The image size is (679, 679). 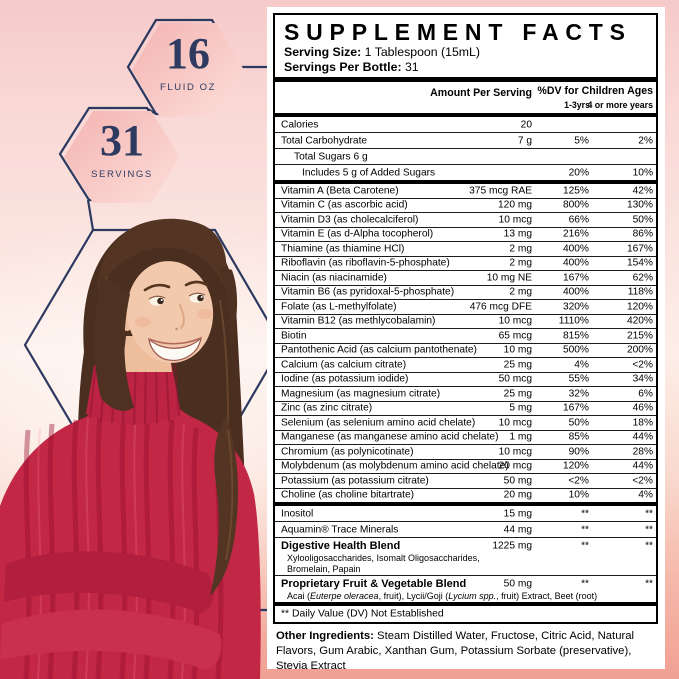 I want to click on nutrient-name: Thiamine (as thiamine HCl), so click(x=343, y=249).